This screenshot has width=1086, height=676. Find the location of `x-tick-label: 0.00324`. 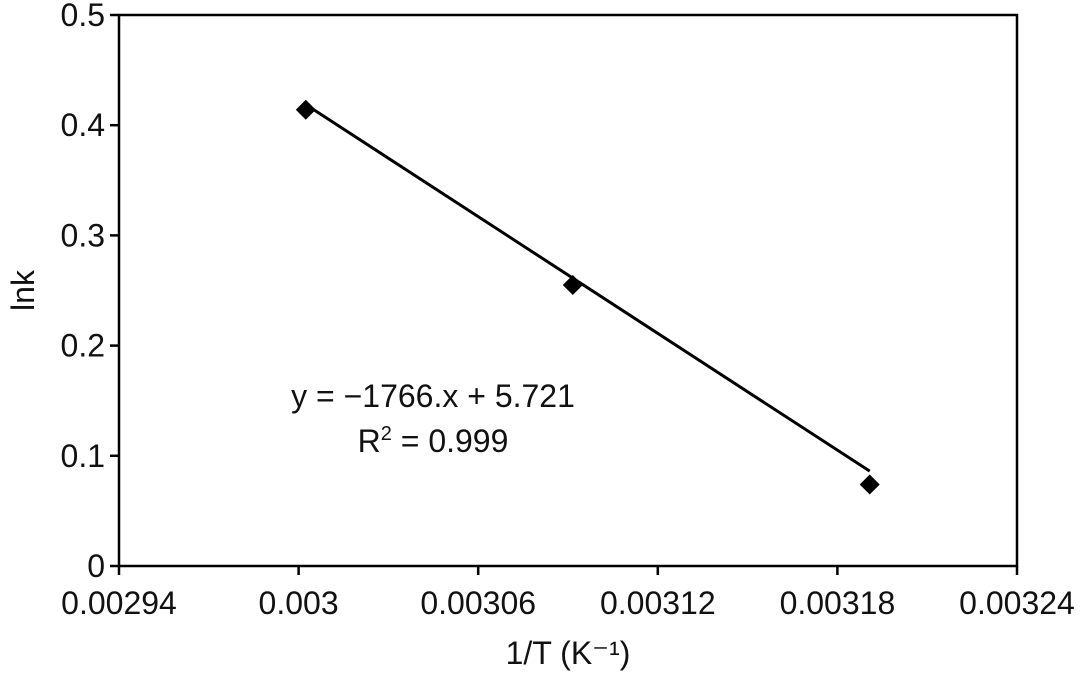

x-tick-label: 0.00324 is located at coordinates (1017, 603).